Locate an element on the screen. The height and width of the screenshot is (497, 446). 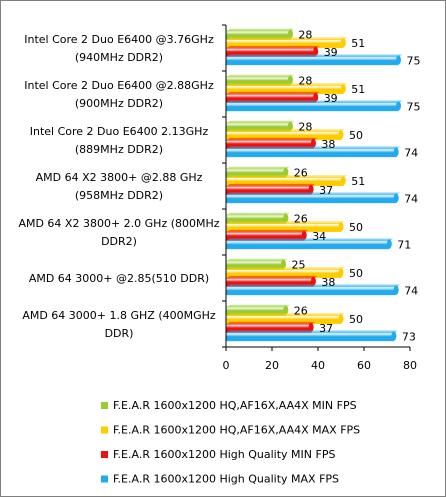
legend-label: F.E.A.R 1600x1200 High Quality MIN FPS is located at coordinates (224, 454).